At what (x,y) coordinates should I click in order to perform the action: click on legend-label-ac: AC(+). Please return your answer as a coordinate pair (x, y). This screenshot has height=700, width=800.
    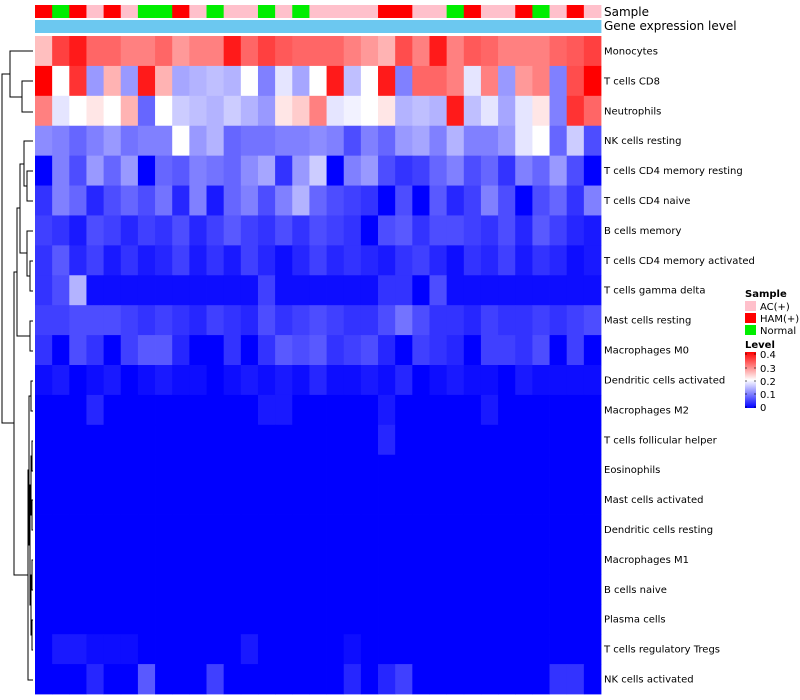
    Looking at the image, I should click on (775, 307).